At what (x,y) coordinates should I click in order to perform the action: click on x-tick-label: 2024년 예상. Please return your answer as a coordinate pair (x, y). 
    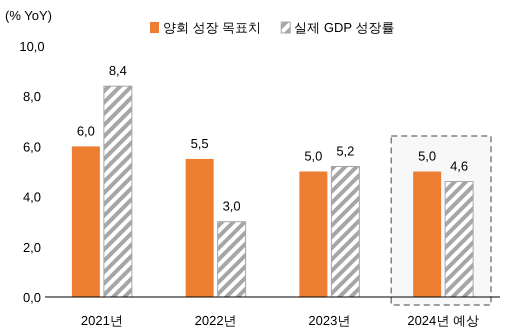
    Looking at the image, I should click on (443, 320).